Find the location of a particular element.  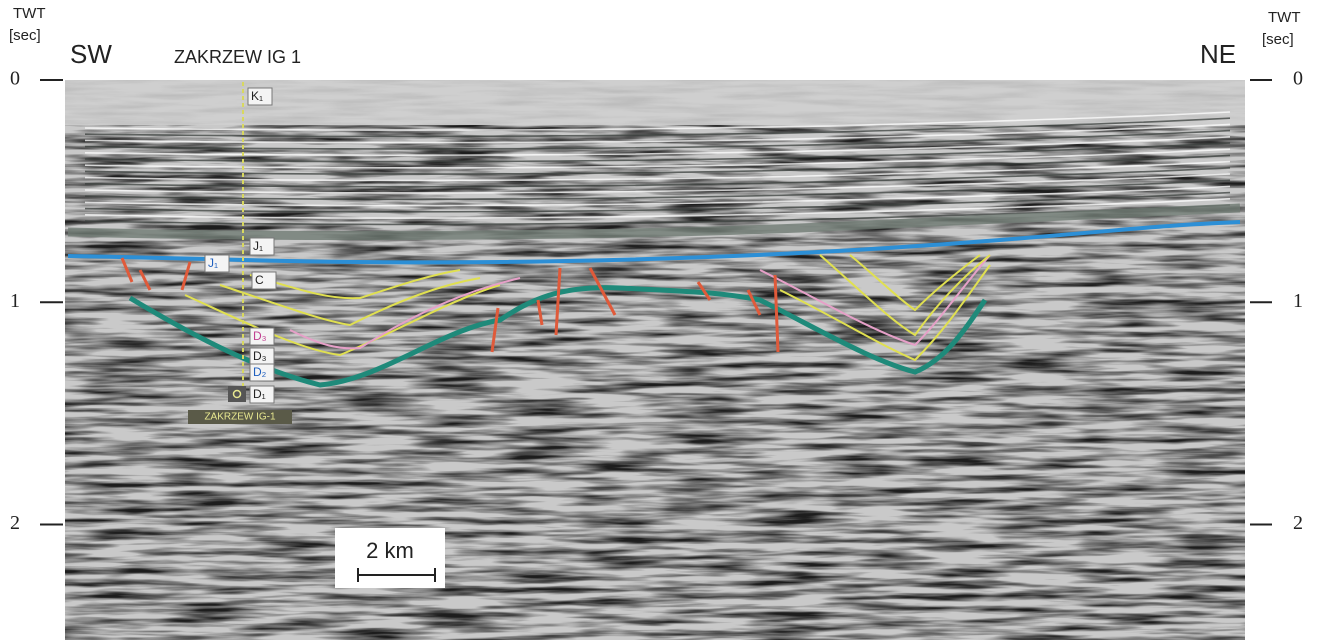

horizon-label: D₂ is located at coordinates (260, 372).